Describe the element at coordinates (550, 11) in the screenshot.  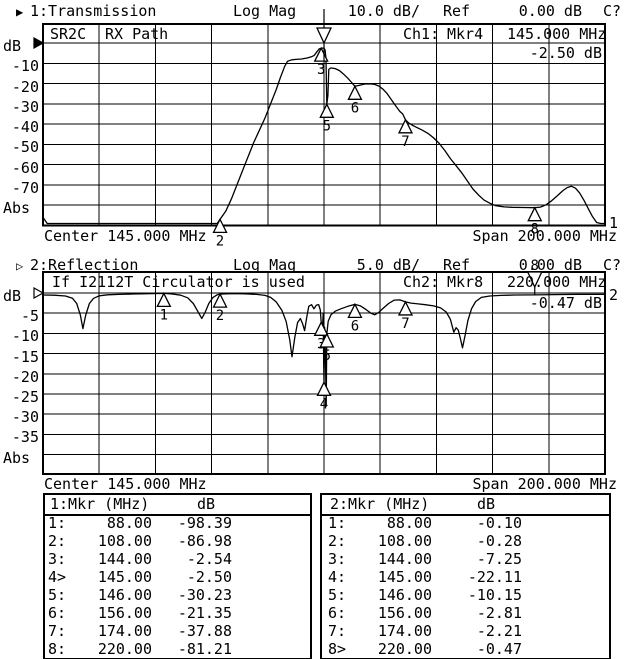
I see `ch1-ref-value: 0.00 dB` at that location.